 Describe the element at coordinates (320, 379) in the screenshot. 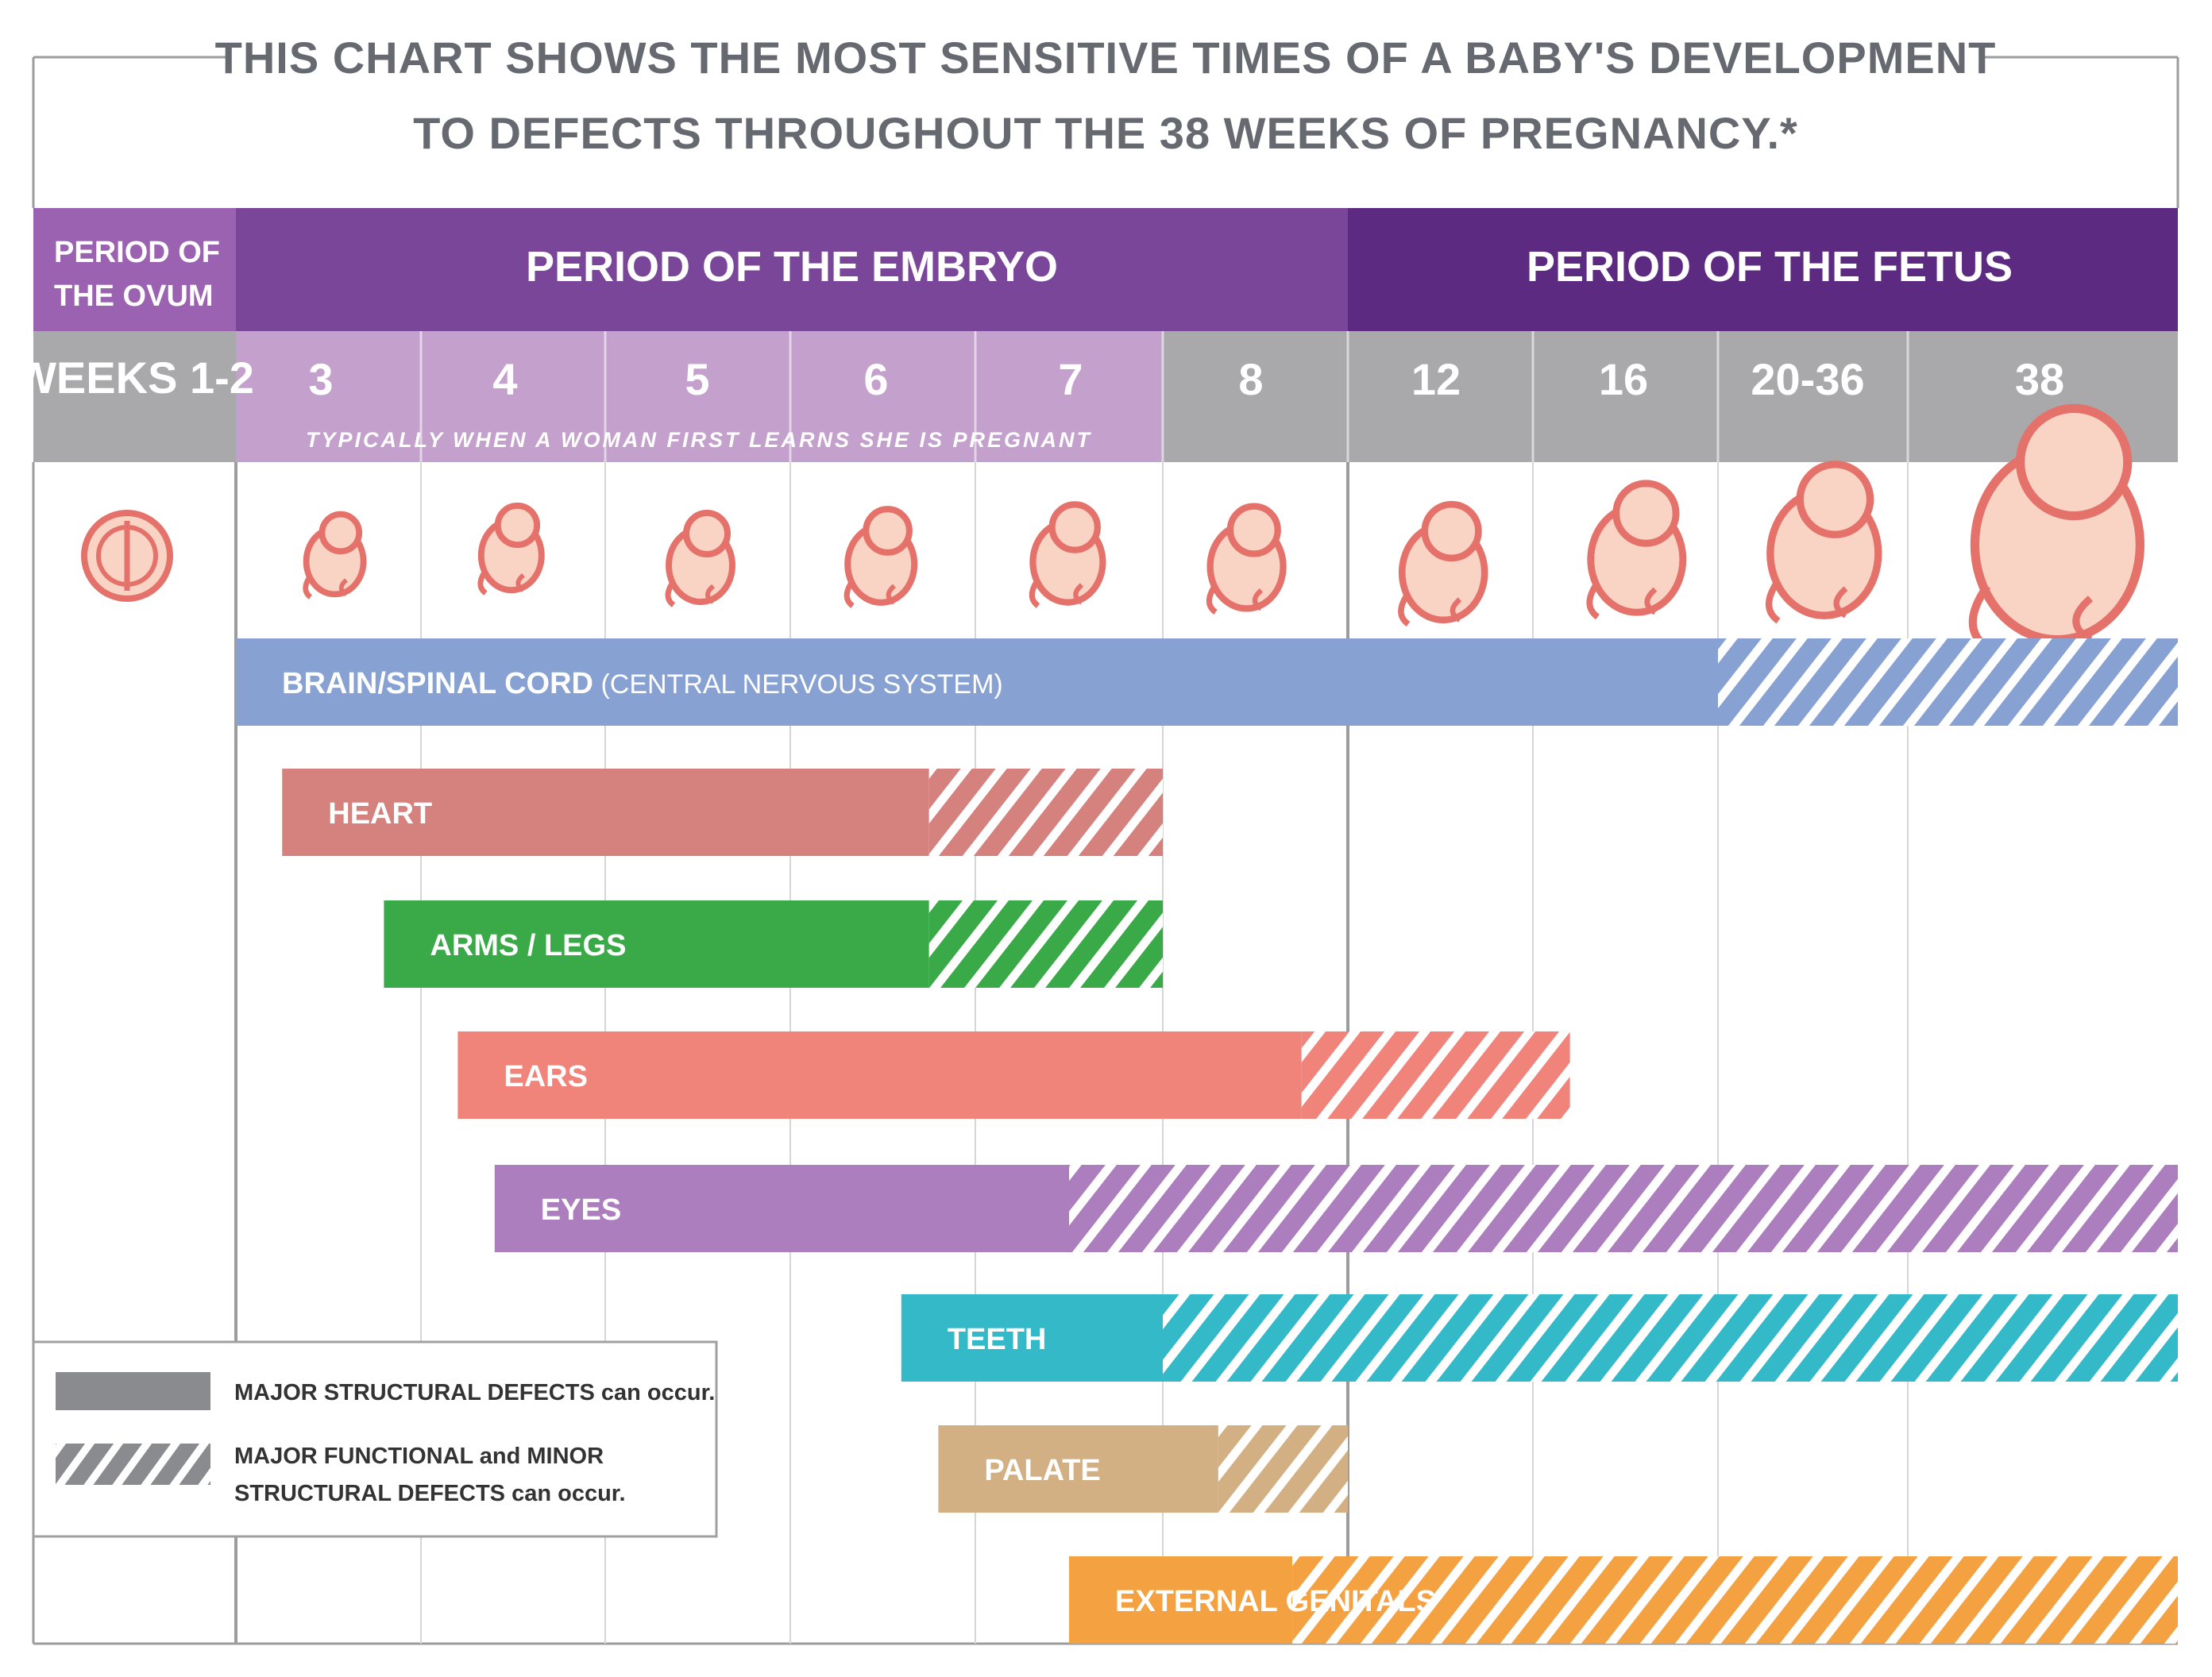

I see `week-label-3: 3` at that location.